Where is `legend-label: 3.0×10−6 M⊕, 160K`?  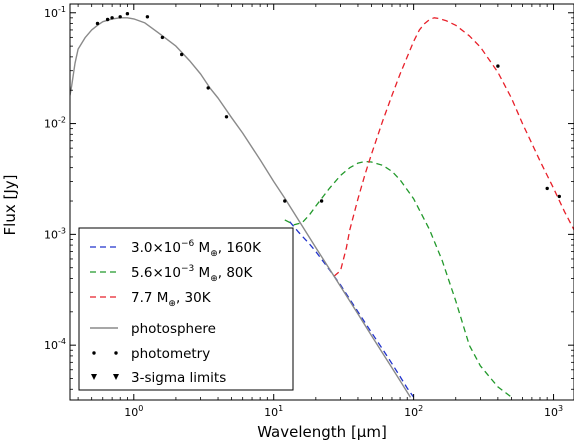 legend-label: 3.0×10−6 M⊕, 160K is located at coordinates (196, 249).